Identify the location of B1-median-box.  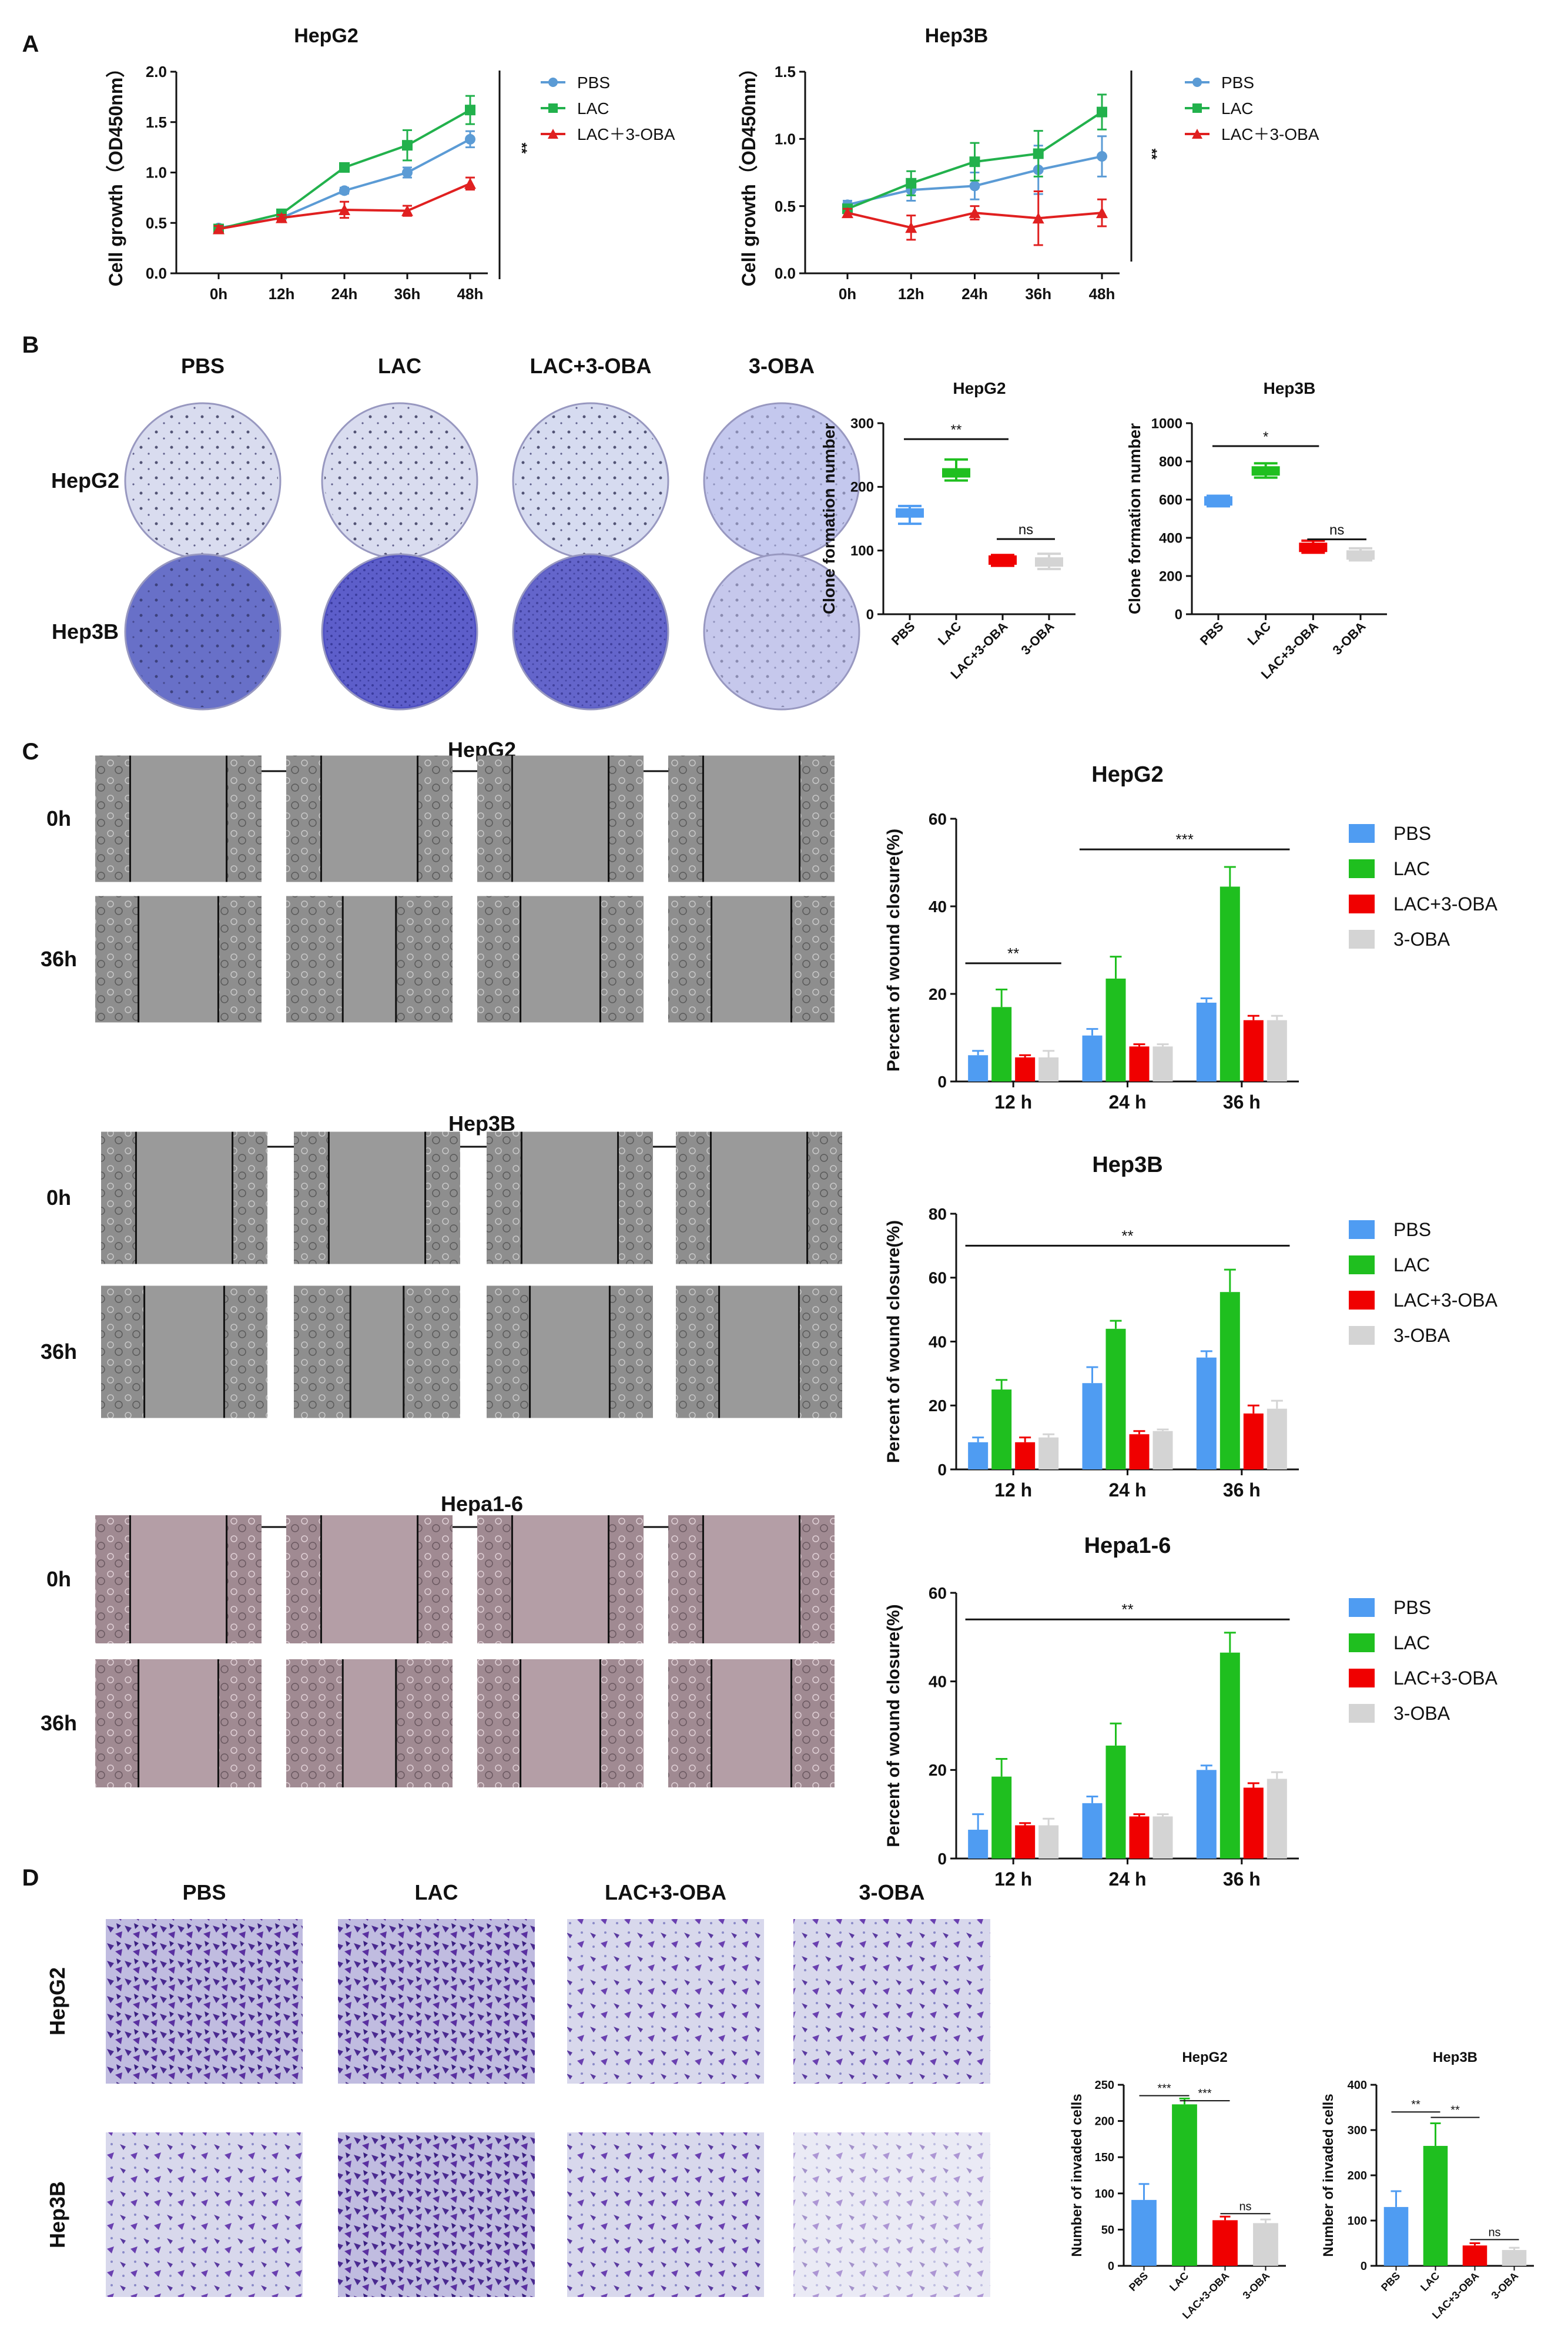
(910, 513).